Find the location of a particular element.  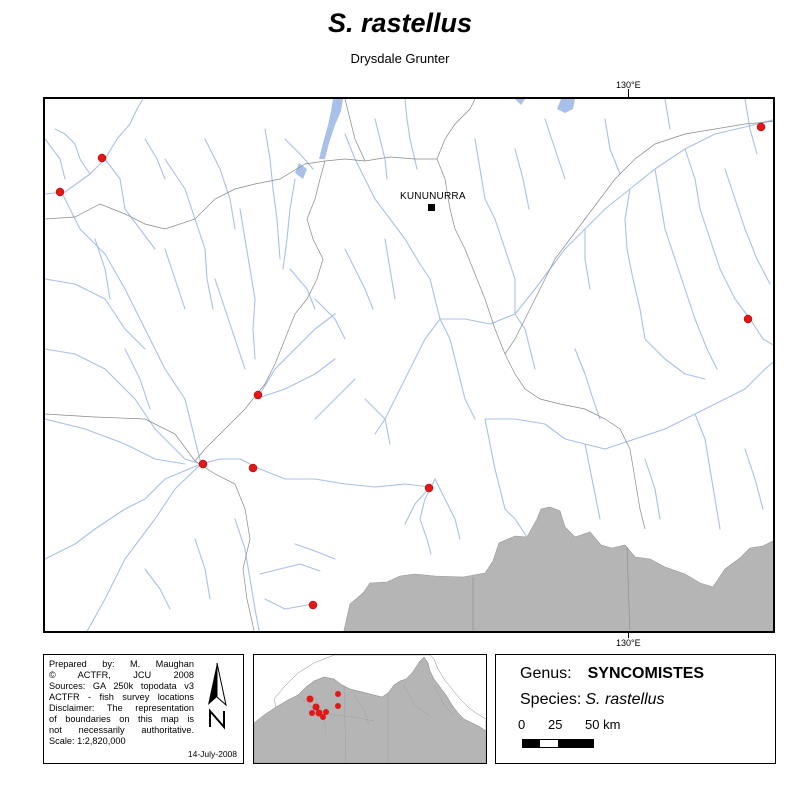

species-row: Species: S. rastellus is located at coordinates (592, 700).